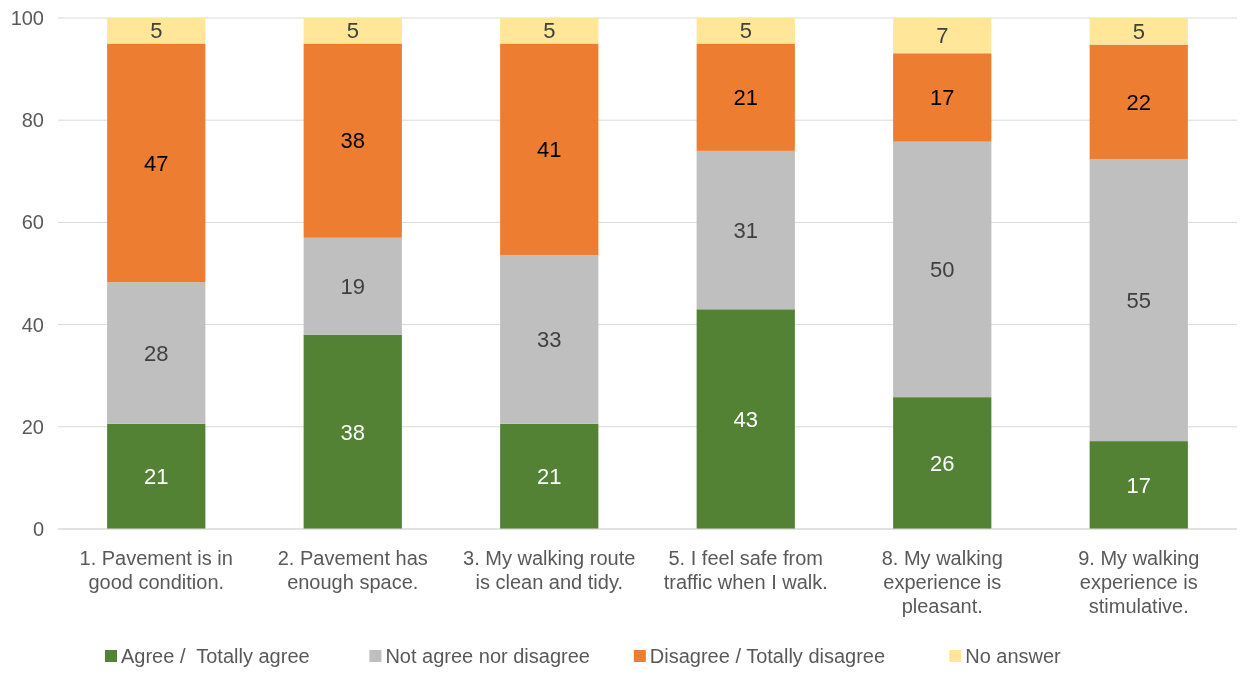 Image resolution: width=1247 pixels, height=679 pixels. What do you see at coordinates (27, 18) in the screenshot?
I see `y-tick-label: 100` at bounding box center [27, 18].